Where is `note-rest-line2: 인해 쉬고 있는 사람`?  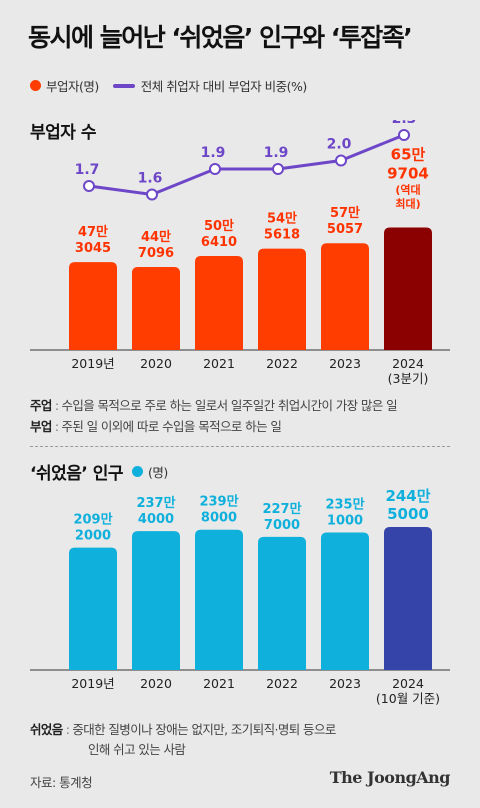 note-rest-line2: 인해 쉬고 있는 사람 is located at coordinates (137, 749).